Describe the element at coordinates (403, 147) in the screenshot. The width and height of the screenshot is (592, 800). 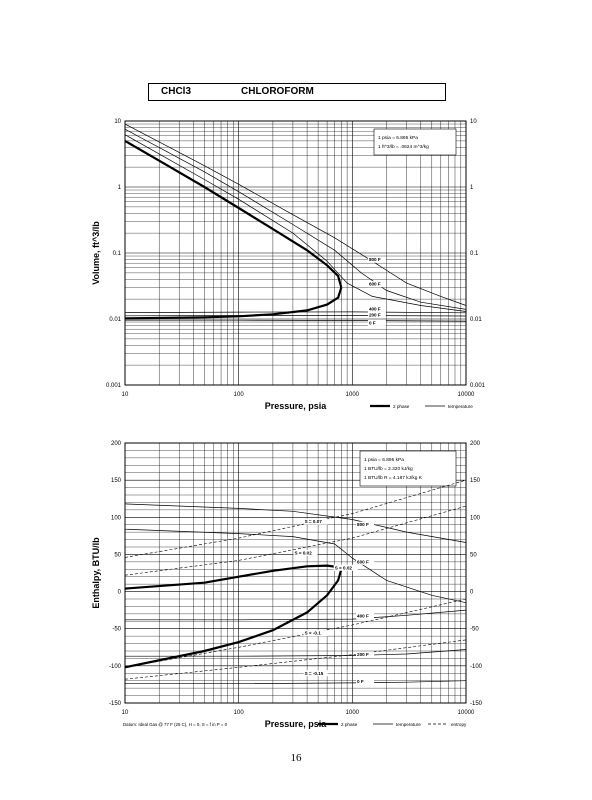
I see `conversion-note: 1 ft^3/lb = .0624 m^3/kg` at that location.